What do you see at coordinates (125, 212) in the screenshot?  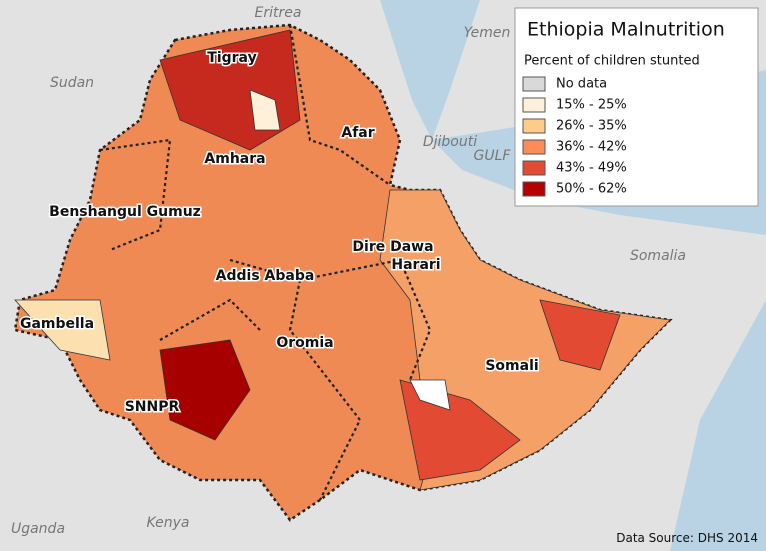 I see `region-label: Benshangul Gumuz` at bounding box center [125, 212].